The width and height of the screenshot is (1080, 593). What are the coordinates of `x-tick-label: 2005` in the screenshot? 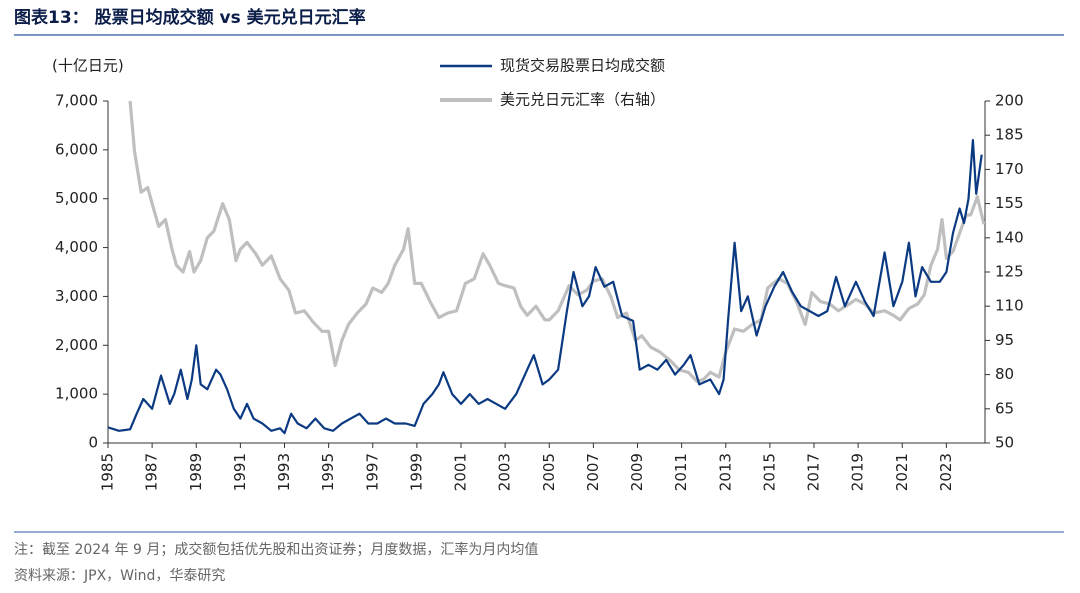 It's located at (549, 472).